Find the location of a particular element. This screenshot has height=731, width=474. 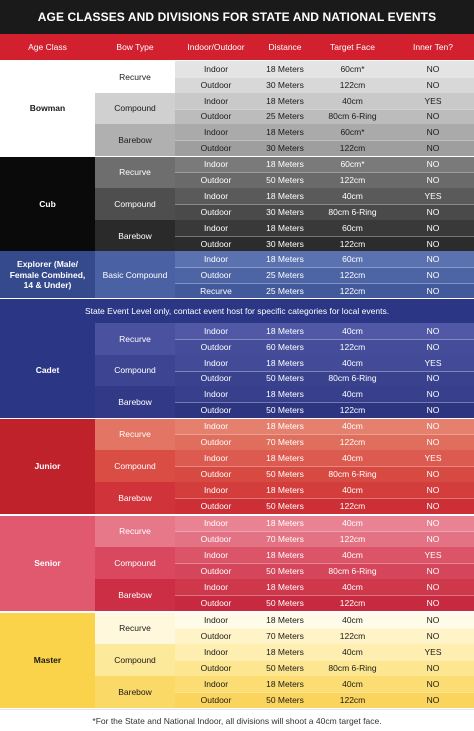

header-bow-type: Bow Type is located at coordinates (135, 47).